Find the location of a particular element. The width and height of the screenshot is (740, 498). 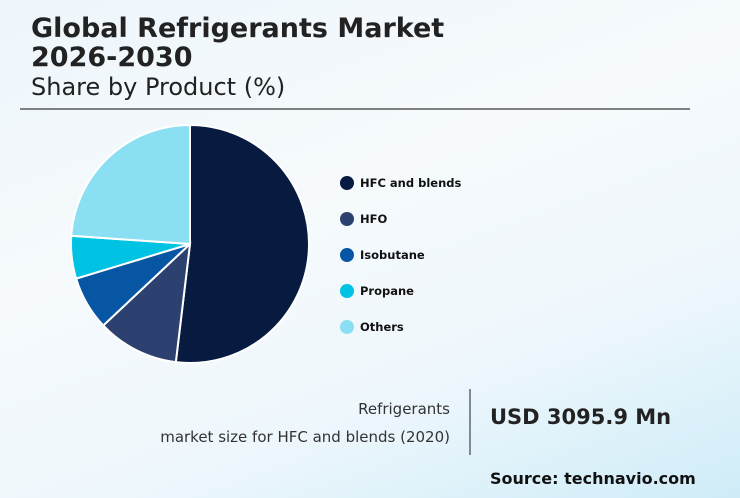

legend-item-others: Others is located at coordinates (400, 327).